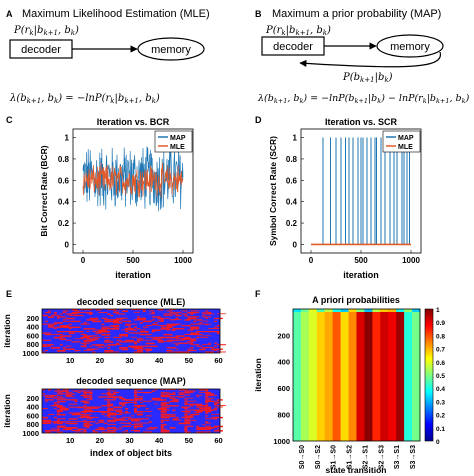 The width and height of the screenshot is (474, 476). What do you see at coordinates (178, 138) in the screenshot?
I see `chart-c-legend-map: MAP` at bounding box center [178, 138].